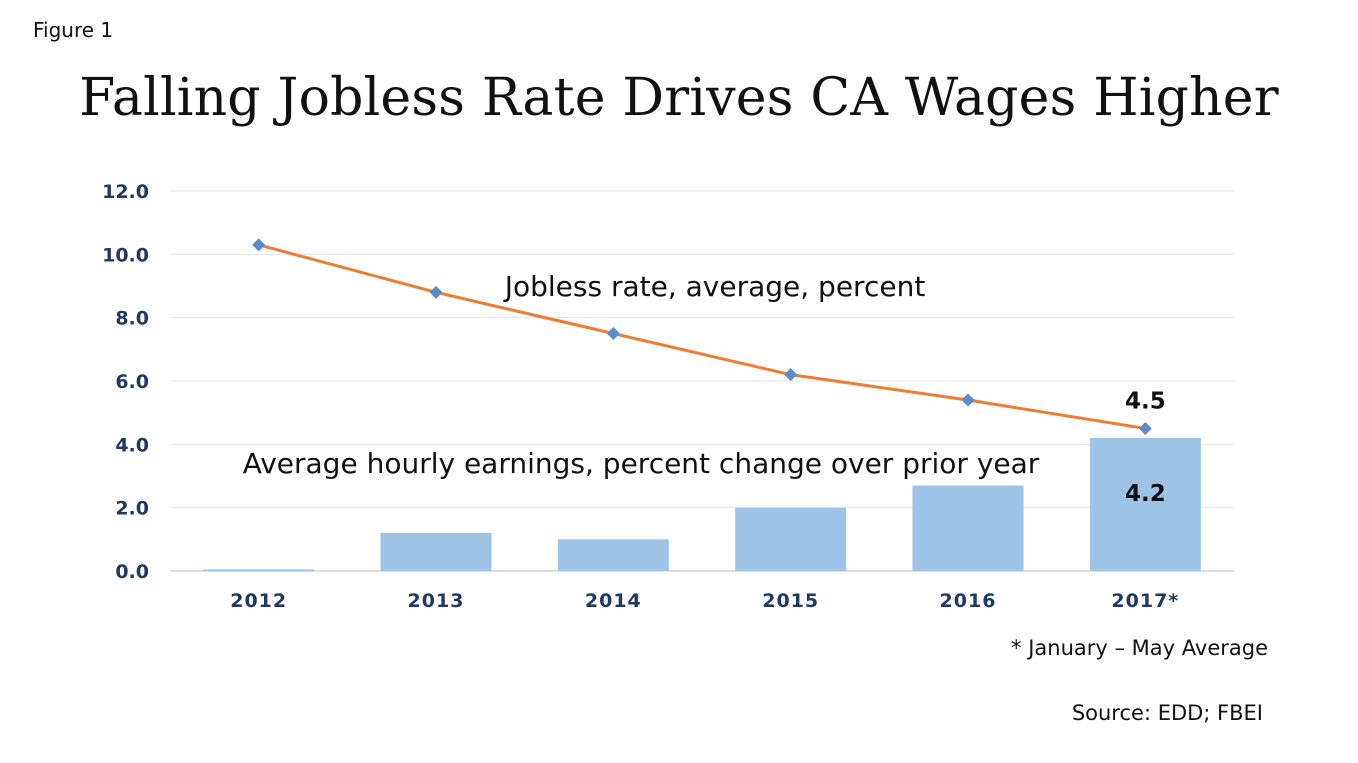  Describe the element at coordinates (132, 319) in the screenshot. I see `y-tick-label: 8.0` at that location.